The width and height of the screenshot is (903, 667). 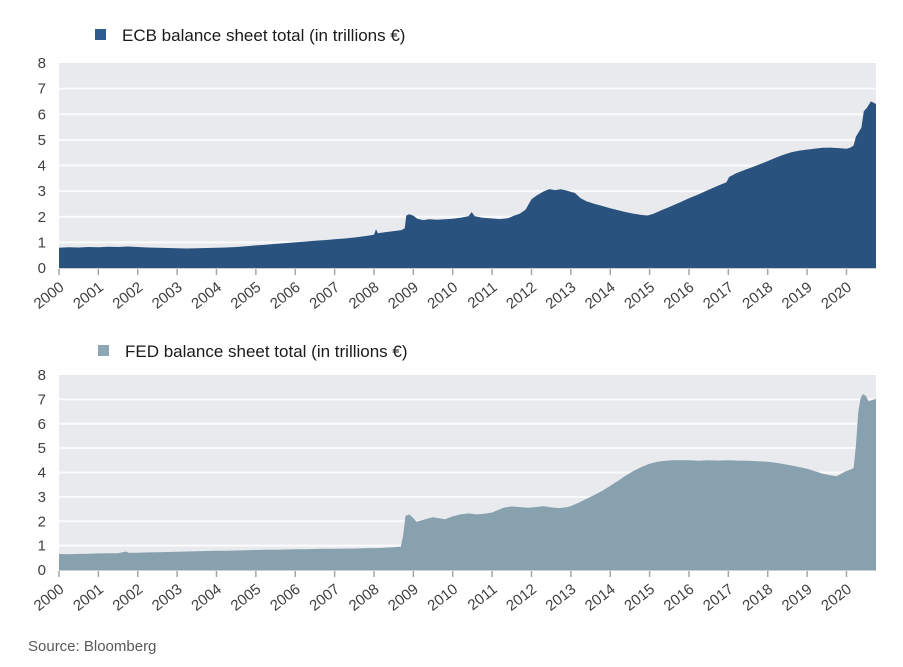 What do you see at coordinates (403, 296) in the screenshot?
I see `ecb-x-tick-label: 2009` at bounding box center [403, 296].